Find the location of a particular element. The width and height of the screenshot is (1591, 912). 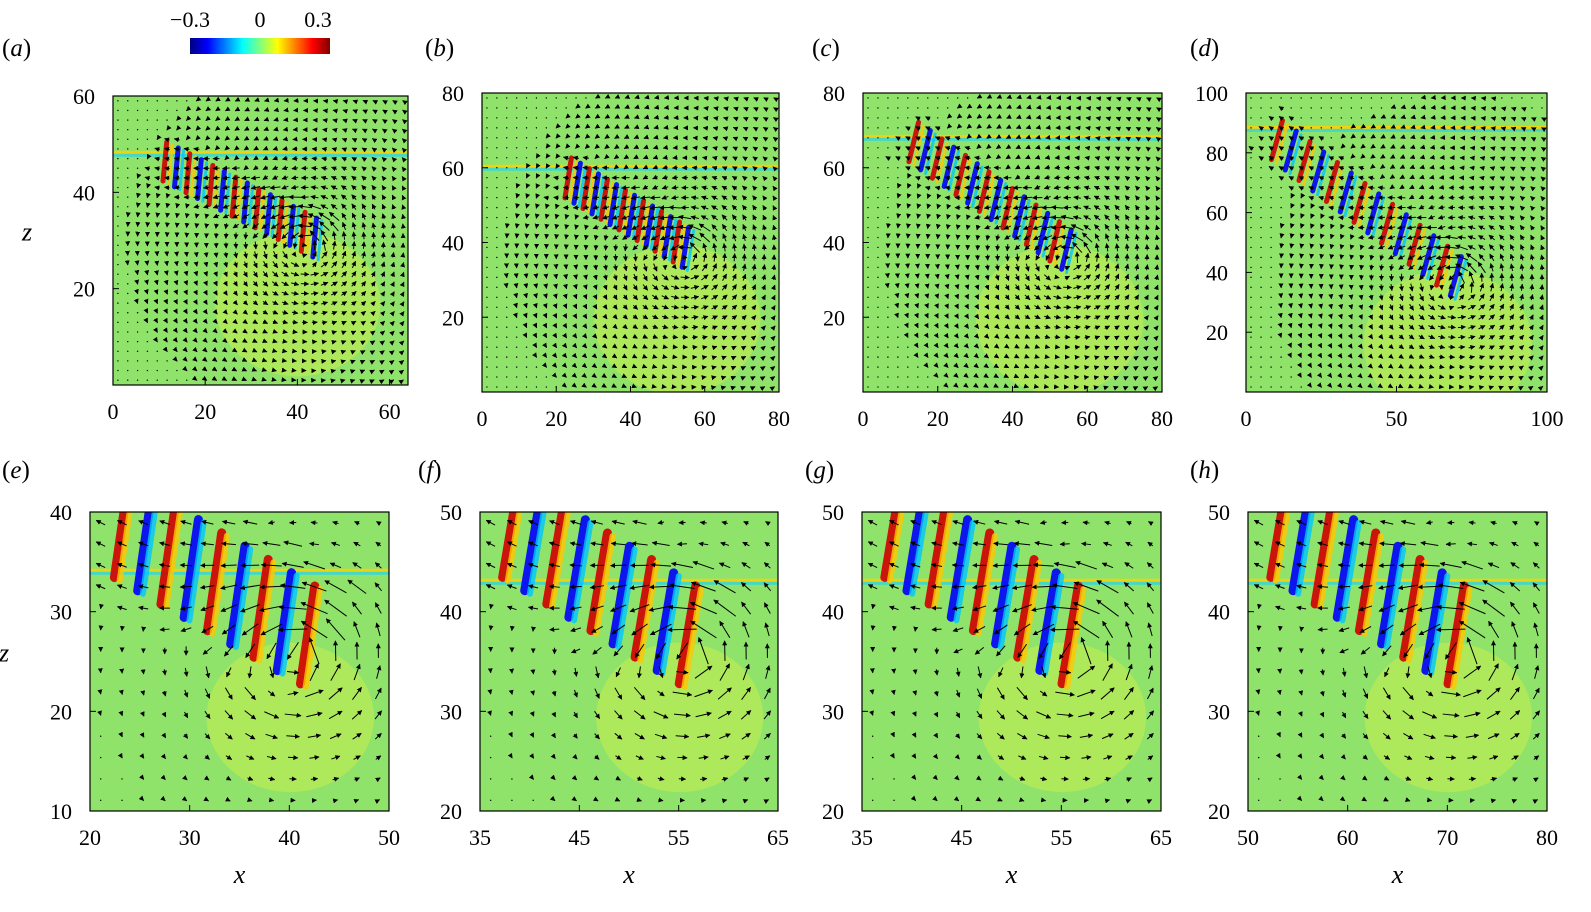

y-tick-label: 20 is located at coordinates (834, 317).